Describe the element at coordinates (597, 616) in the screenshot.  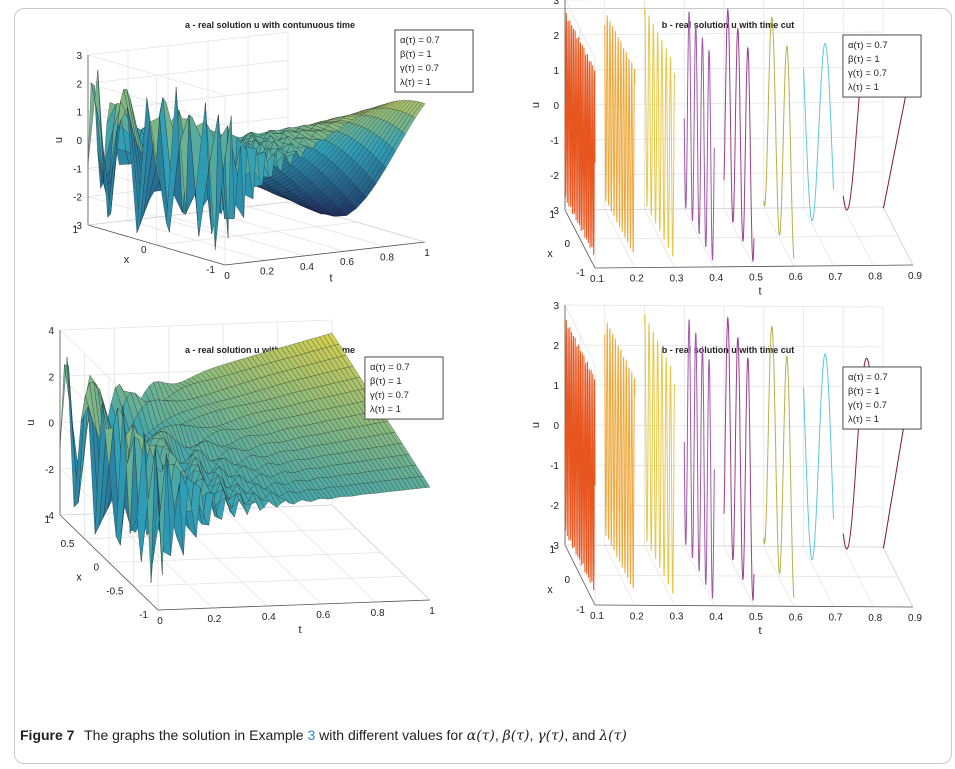
I see `t-tick-label: 0.1` at that location.